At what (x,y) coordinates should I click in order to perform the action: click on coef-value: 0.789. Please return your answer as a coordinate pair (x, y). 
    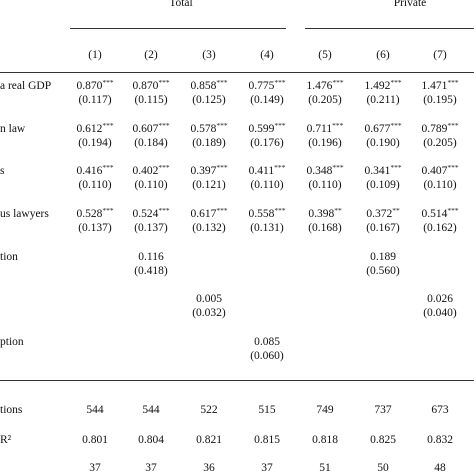
    Looking at the image, I should click on (434, 129).